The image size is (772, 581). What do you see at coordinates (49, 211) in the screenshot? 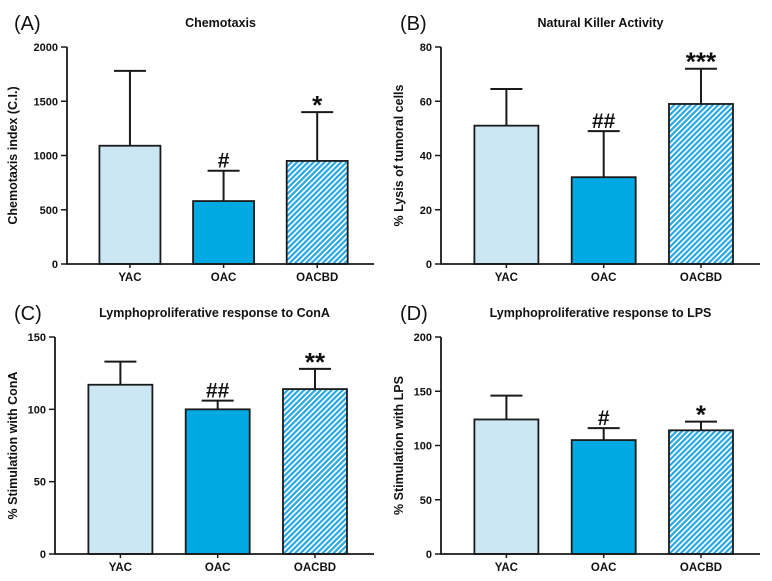
I see `y-tick-label: 500` at bounding box center [49, 211].